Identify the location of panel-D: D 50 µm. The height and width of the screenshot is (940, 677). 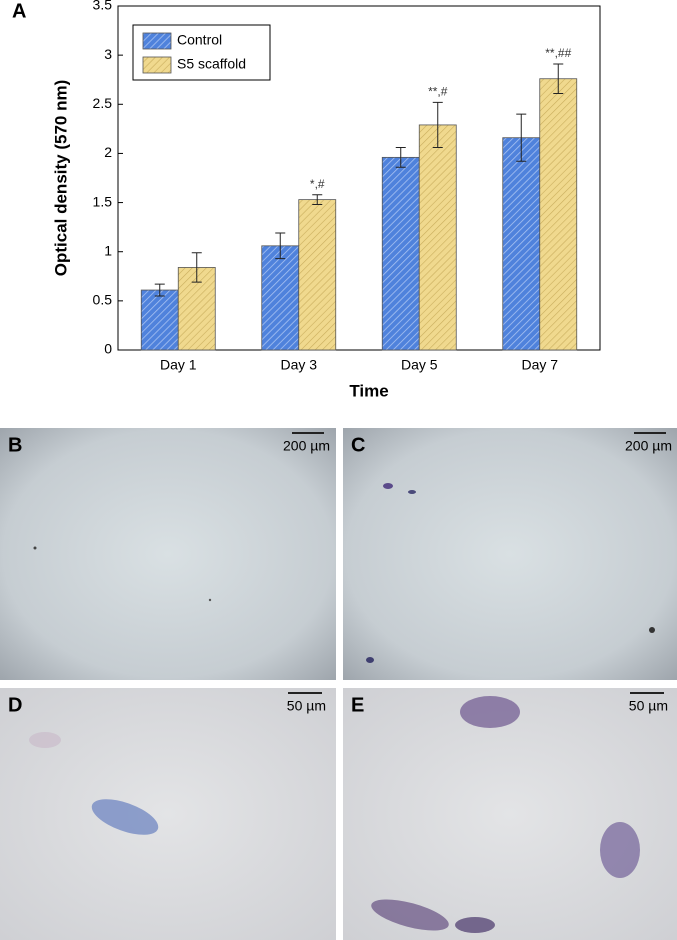
(168, 814).